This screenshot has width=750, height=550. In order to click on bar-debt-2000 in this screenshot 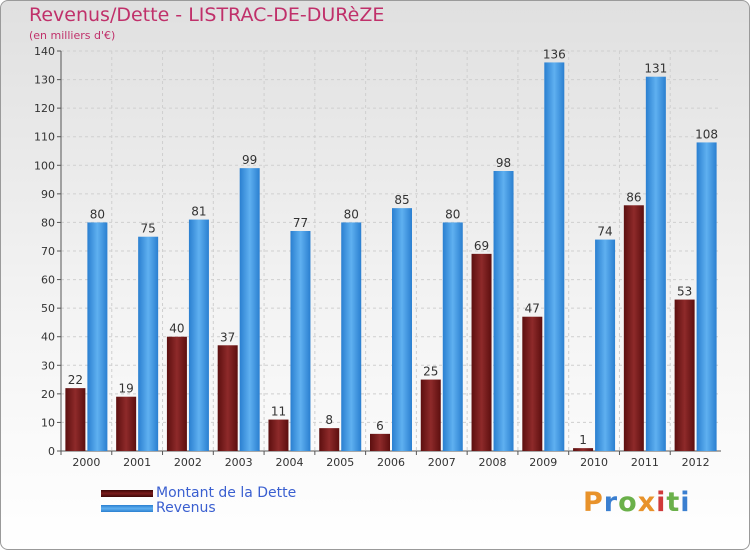, I will do `click(75, 419)`.